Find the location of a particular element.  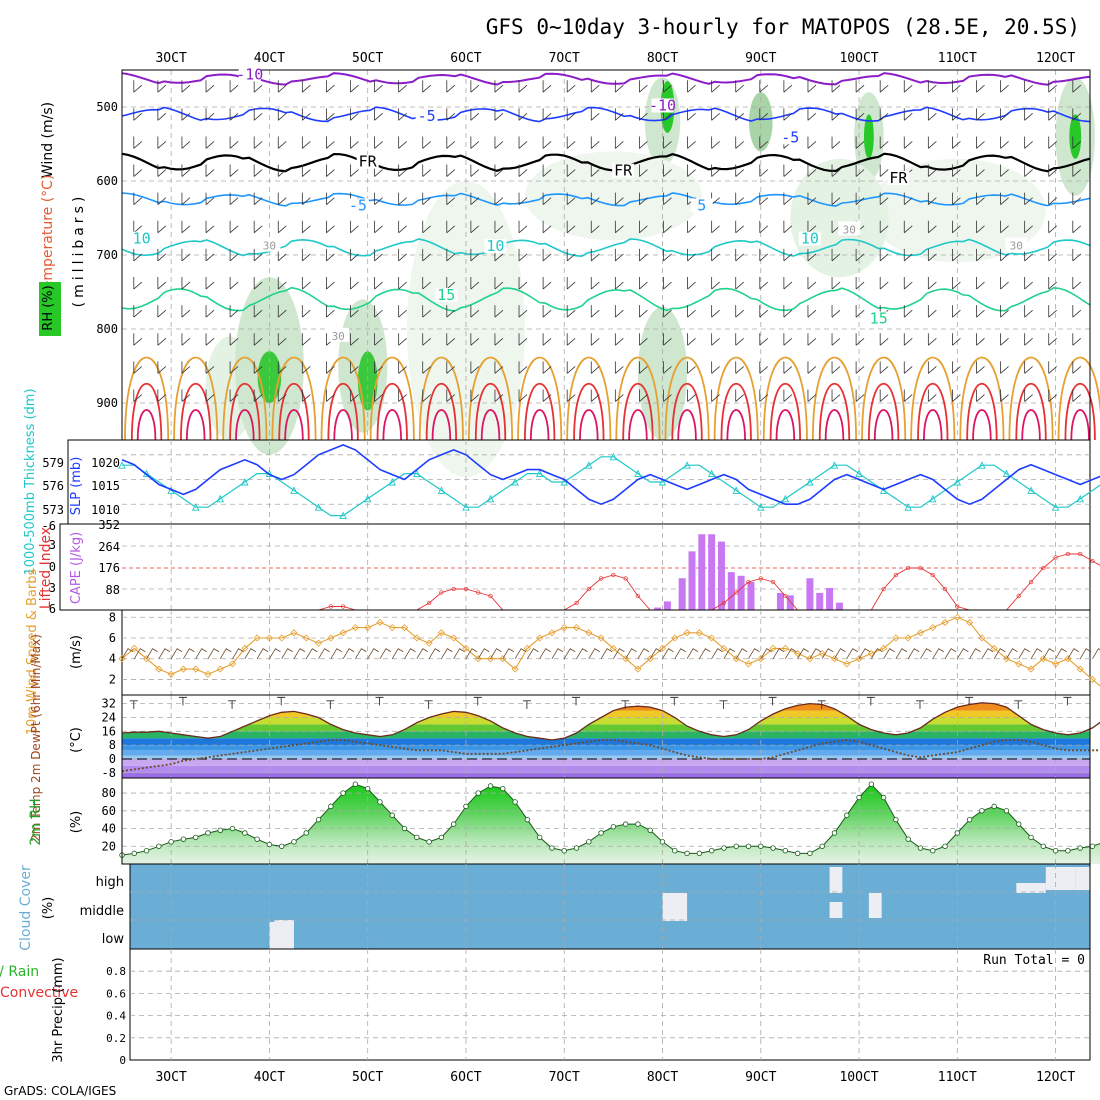

temp2m-axis-label: 2m Temp 2m DewPt (6hr Min/Max) is located at coordinates (36, 738).